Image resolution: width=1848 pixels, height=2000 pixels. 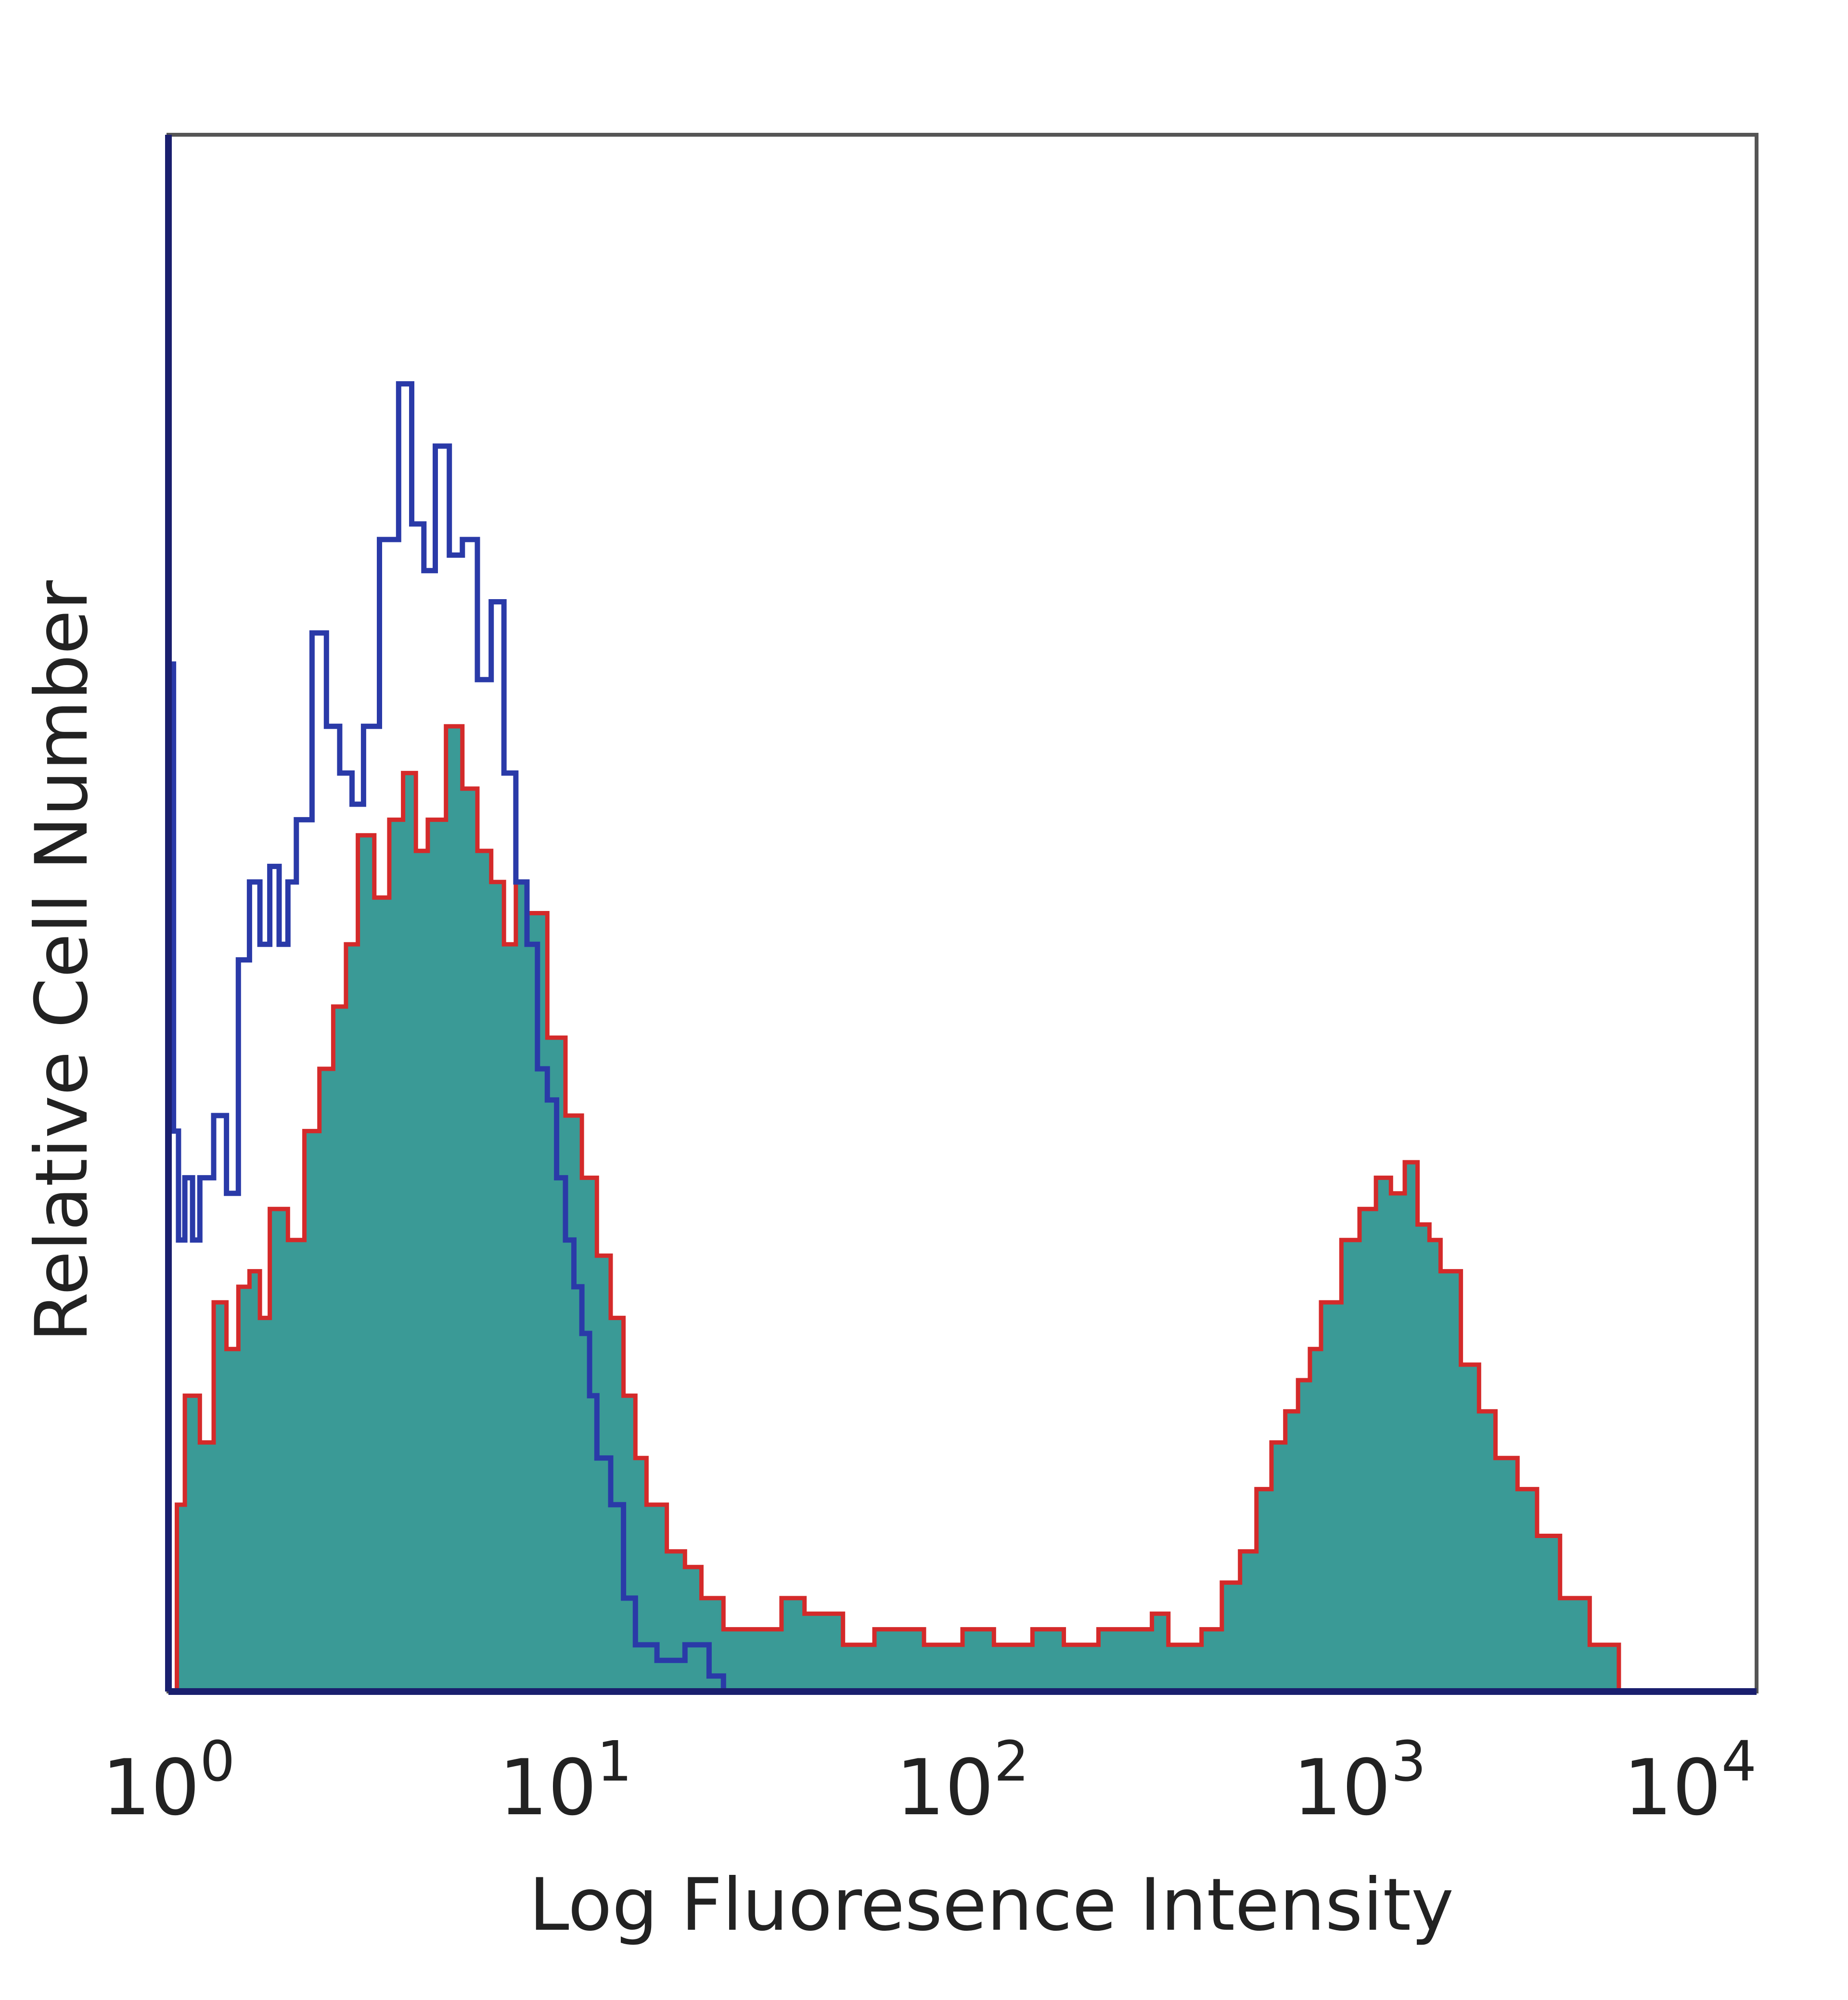 I want to click on x-tick-label: 10¹, so click(x=565, y=1781).